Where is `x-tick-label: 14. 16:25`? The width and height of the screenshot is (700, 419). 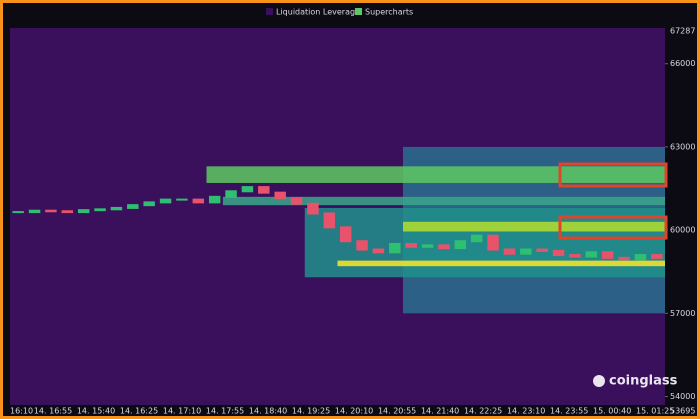 x-tick-label: 14. 16:25 is located at coordinates (139, 411).